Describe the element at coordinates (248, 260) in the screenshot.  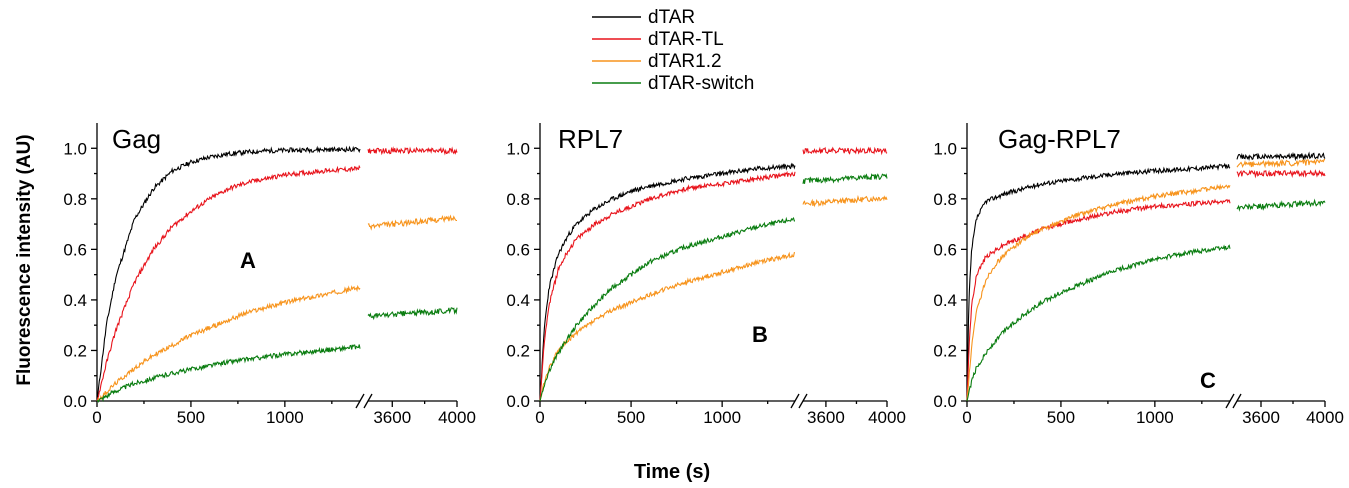
I see `panel-letter: A` at that location.